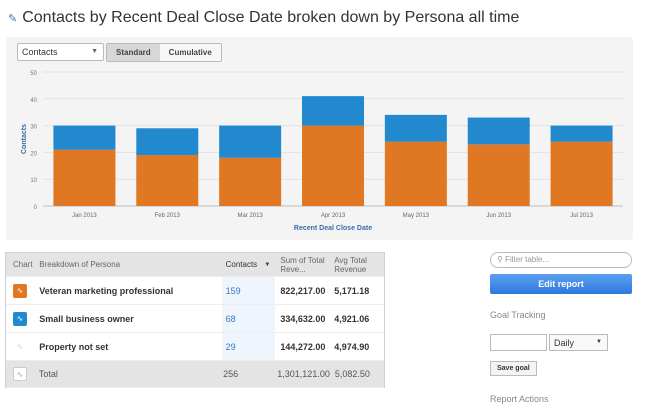 Image resolution: width=649 pixels, height=404 pixels. I want to click on total-contacts: 256, so click(231, 374).